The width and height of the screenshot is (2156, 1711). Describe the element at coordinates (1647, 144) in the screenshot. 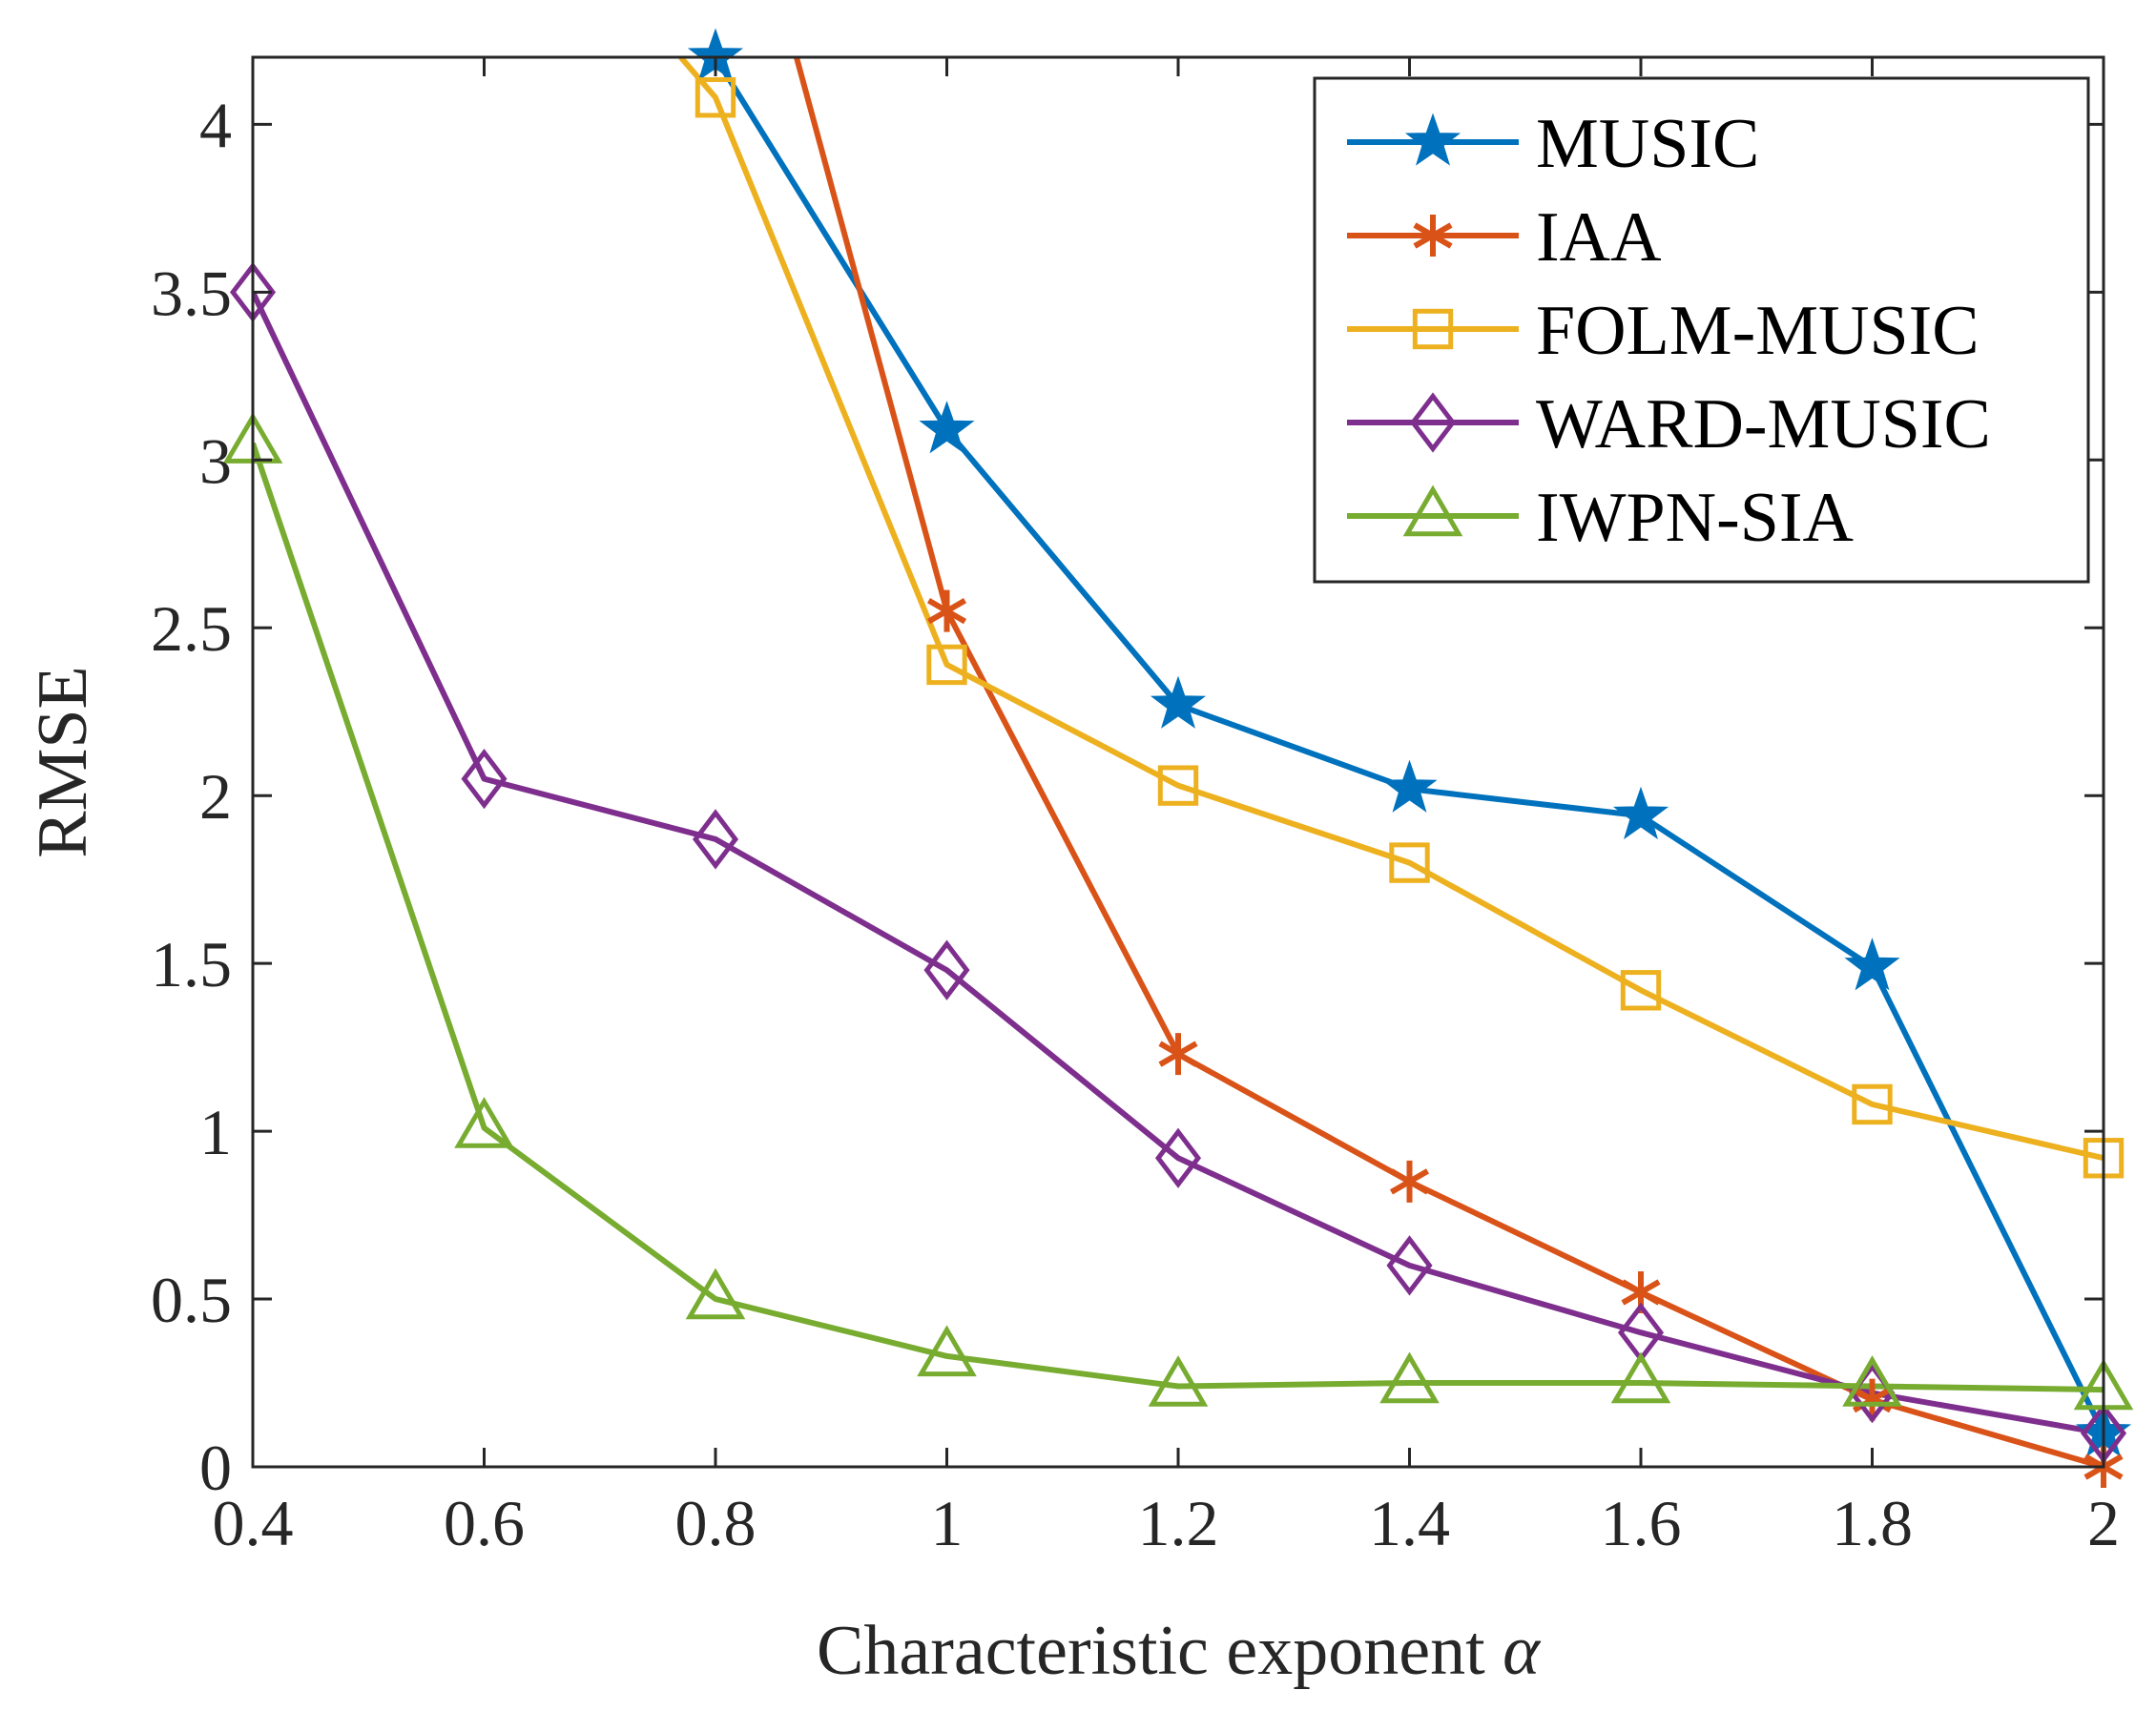

I see `legend-label-music: MUSIC` at that location.